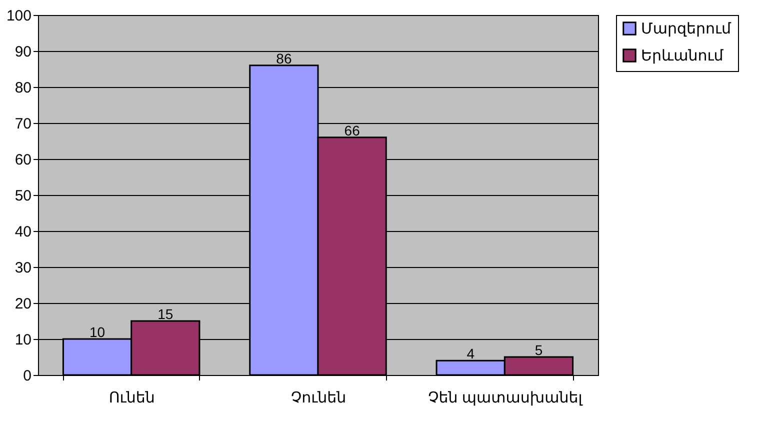  Describe the element at coordinates (23, 160) in the screenshot. I see `y-tick-label: 60` at that location.